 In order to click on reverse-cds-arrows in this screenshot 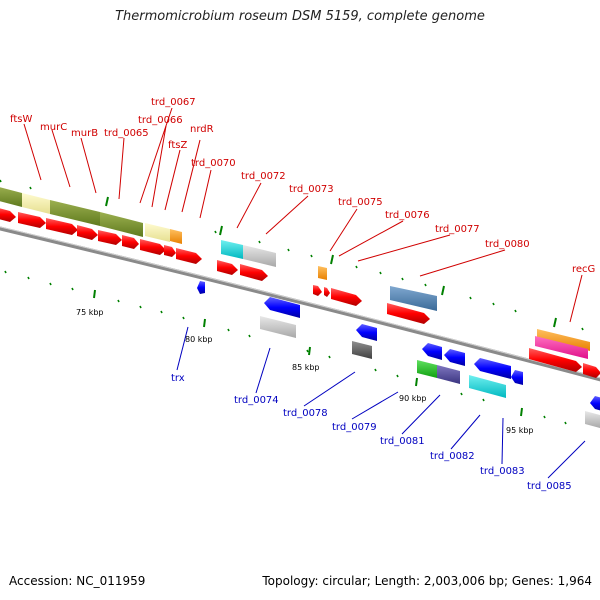, I will do `click(398, 346)`.